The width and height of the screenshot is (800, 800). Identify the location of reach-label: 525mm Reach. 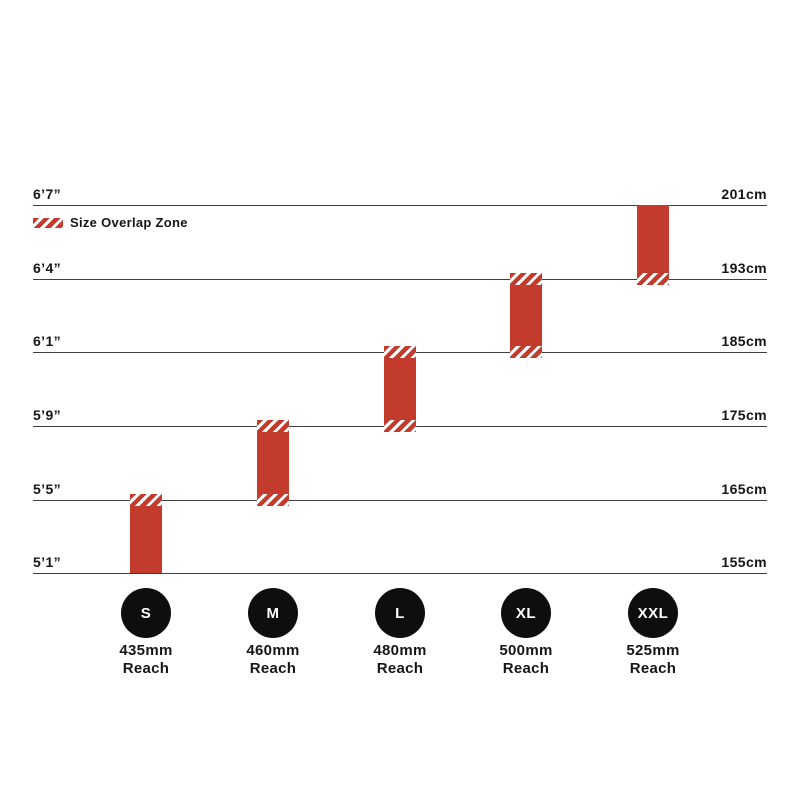
(653, 660).